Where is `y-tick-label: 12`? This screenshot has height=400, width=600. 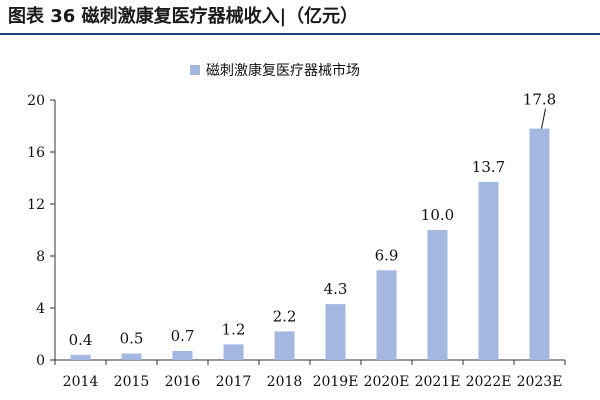
y-tick-label: 12 is located at coordinates (36, 205).